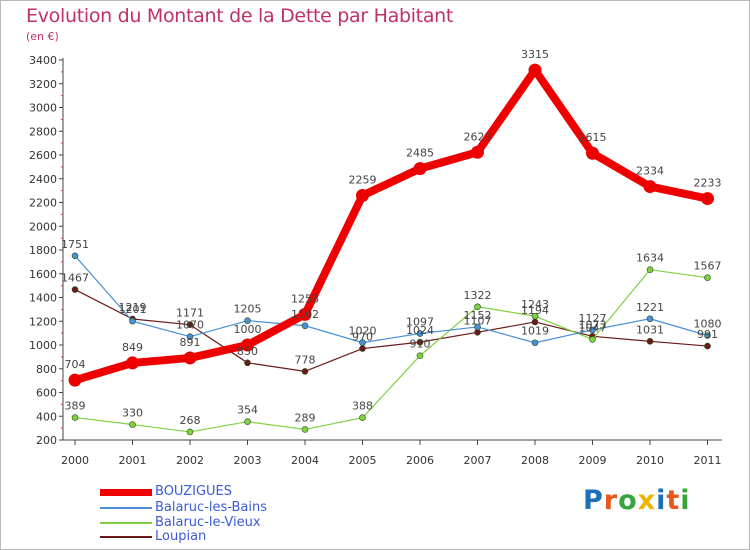 This screenshot has height=550, width=750. I want to click on data-label: 2334, so click(650, 171).